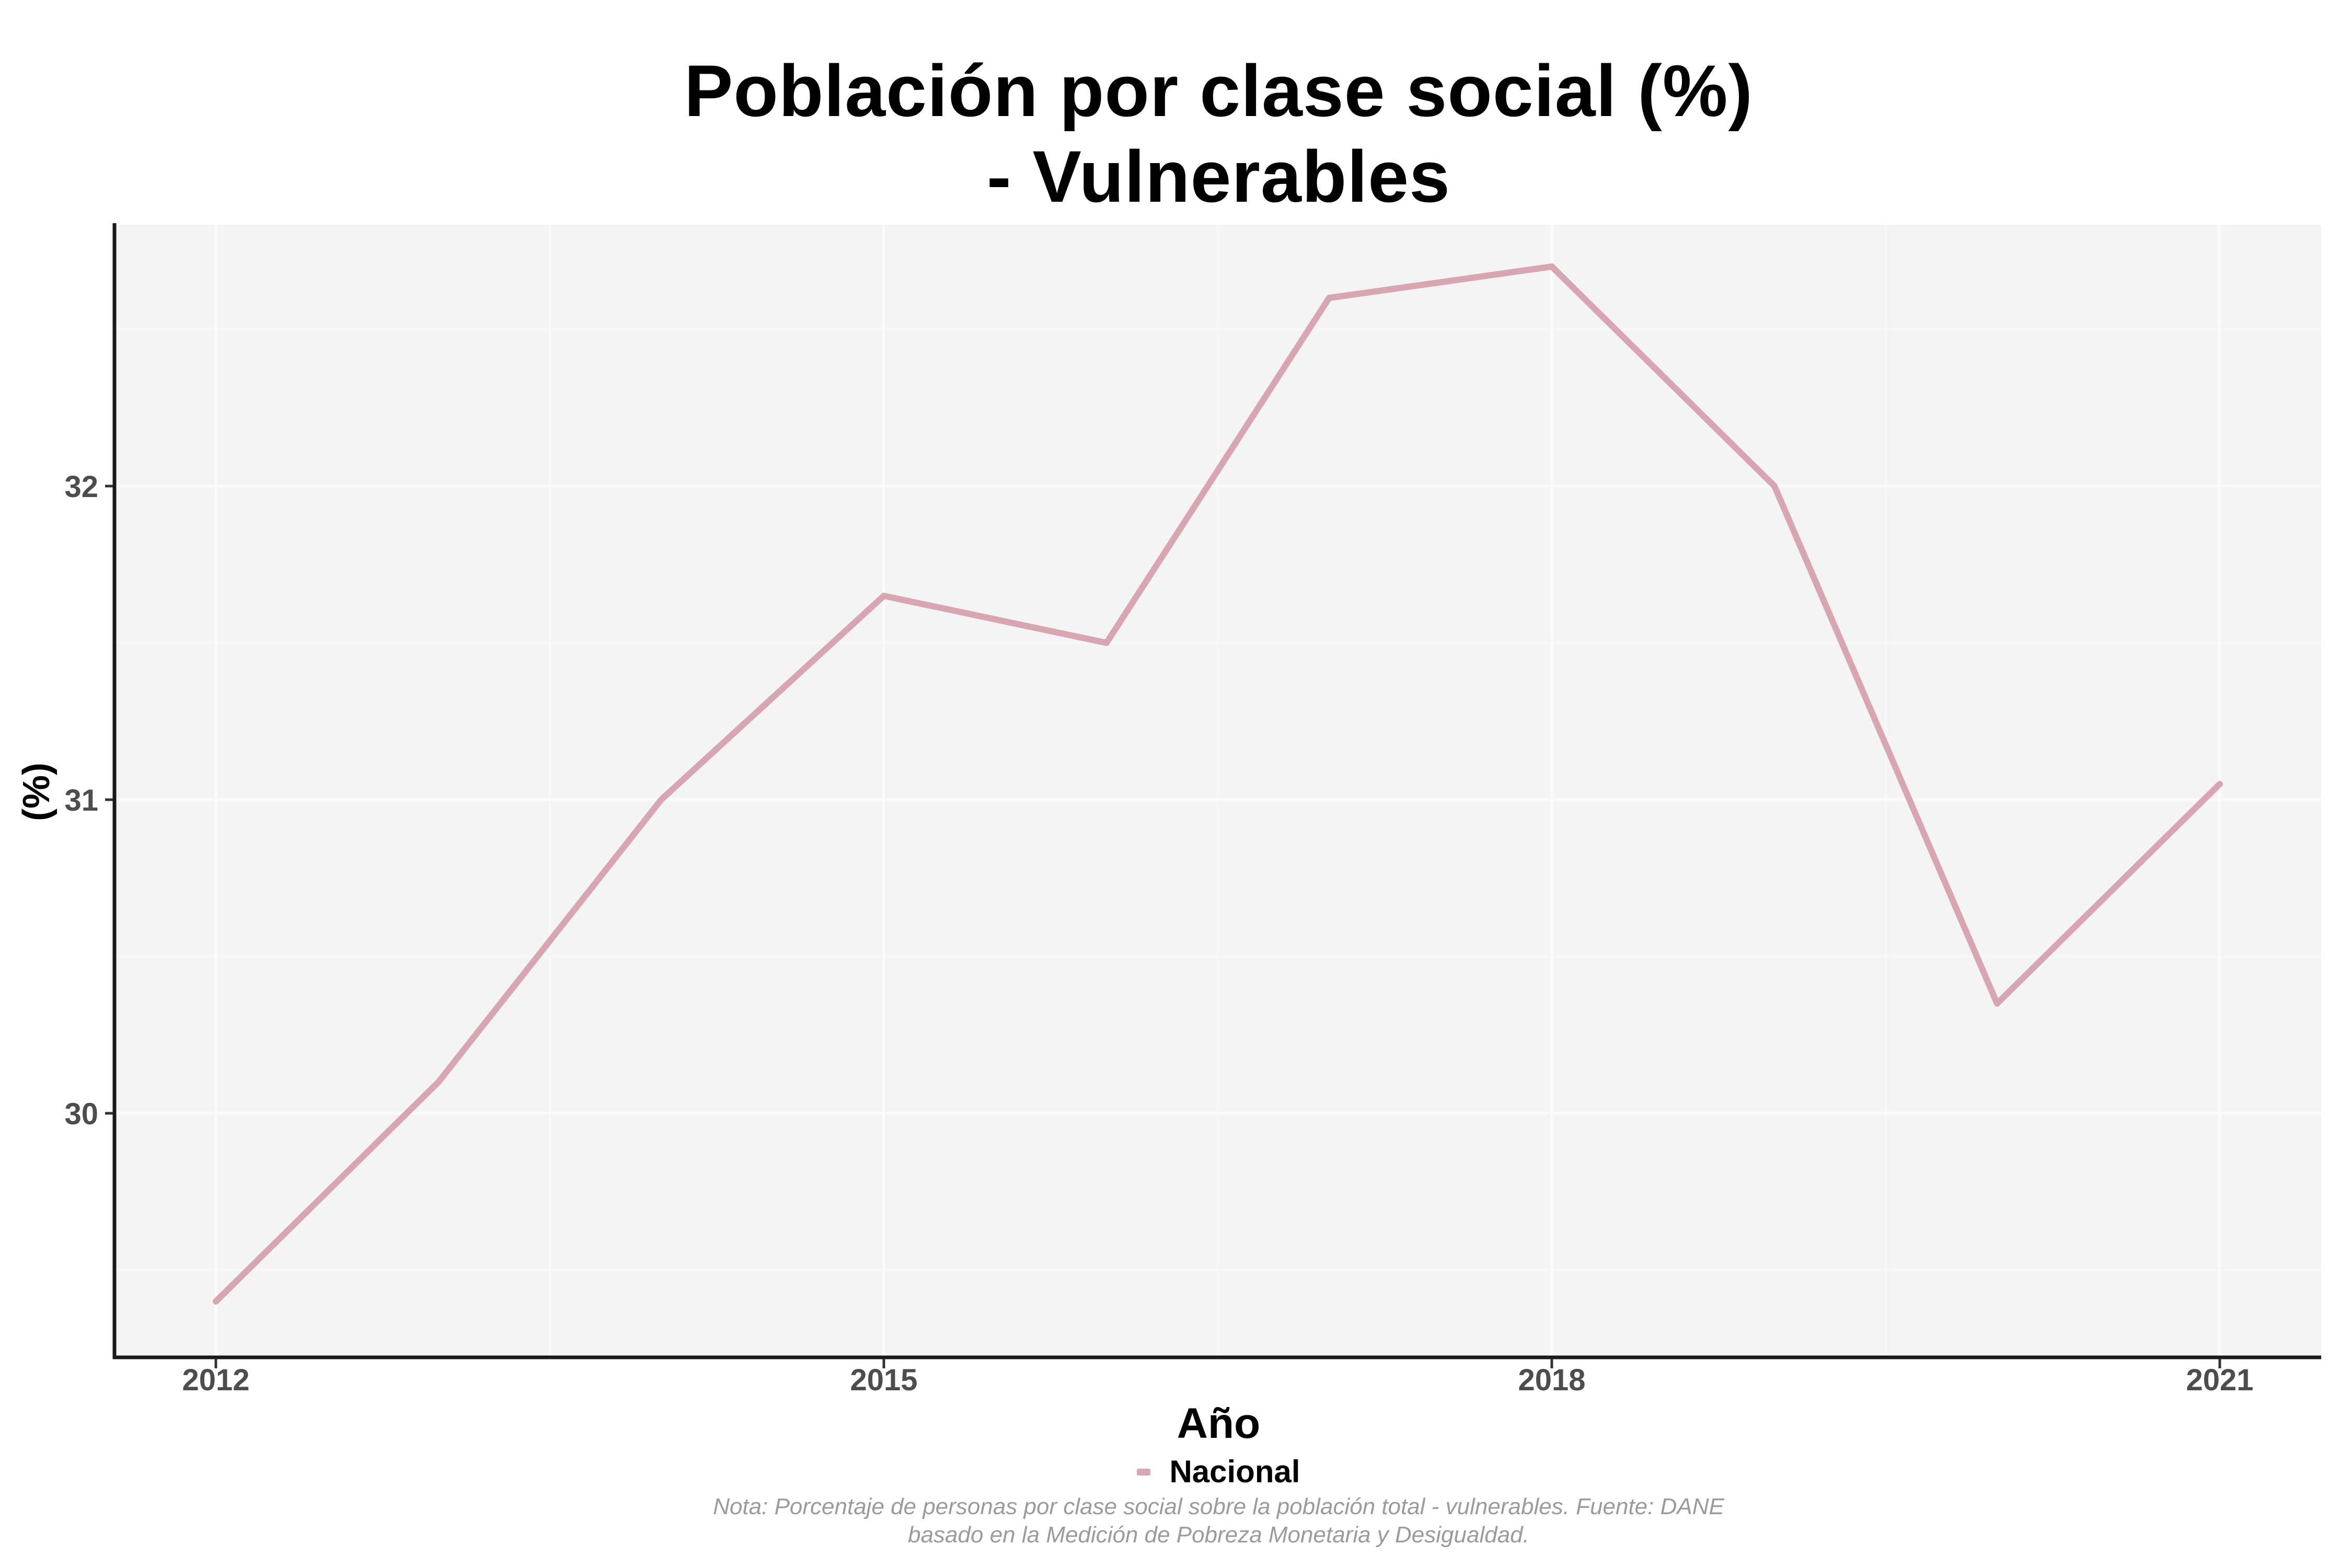 This screenshot has height=1568, width=2352. I want to click on y-tick-label: 32, so click(81, 487).